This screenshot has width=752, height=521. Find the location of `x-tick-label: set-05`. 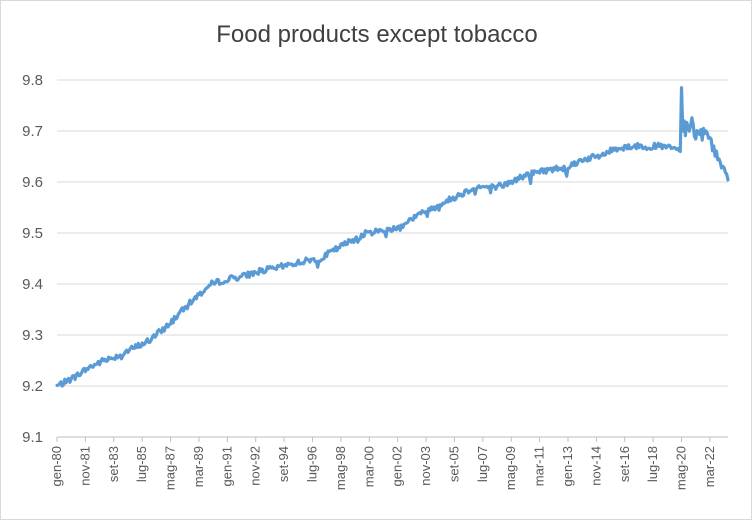

x-tick-label: set-05 is located at coordinates (453, 464).